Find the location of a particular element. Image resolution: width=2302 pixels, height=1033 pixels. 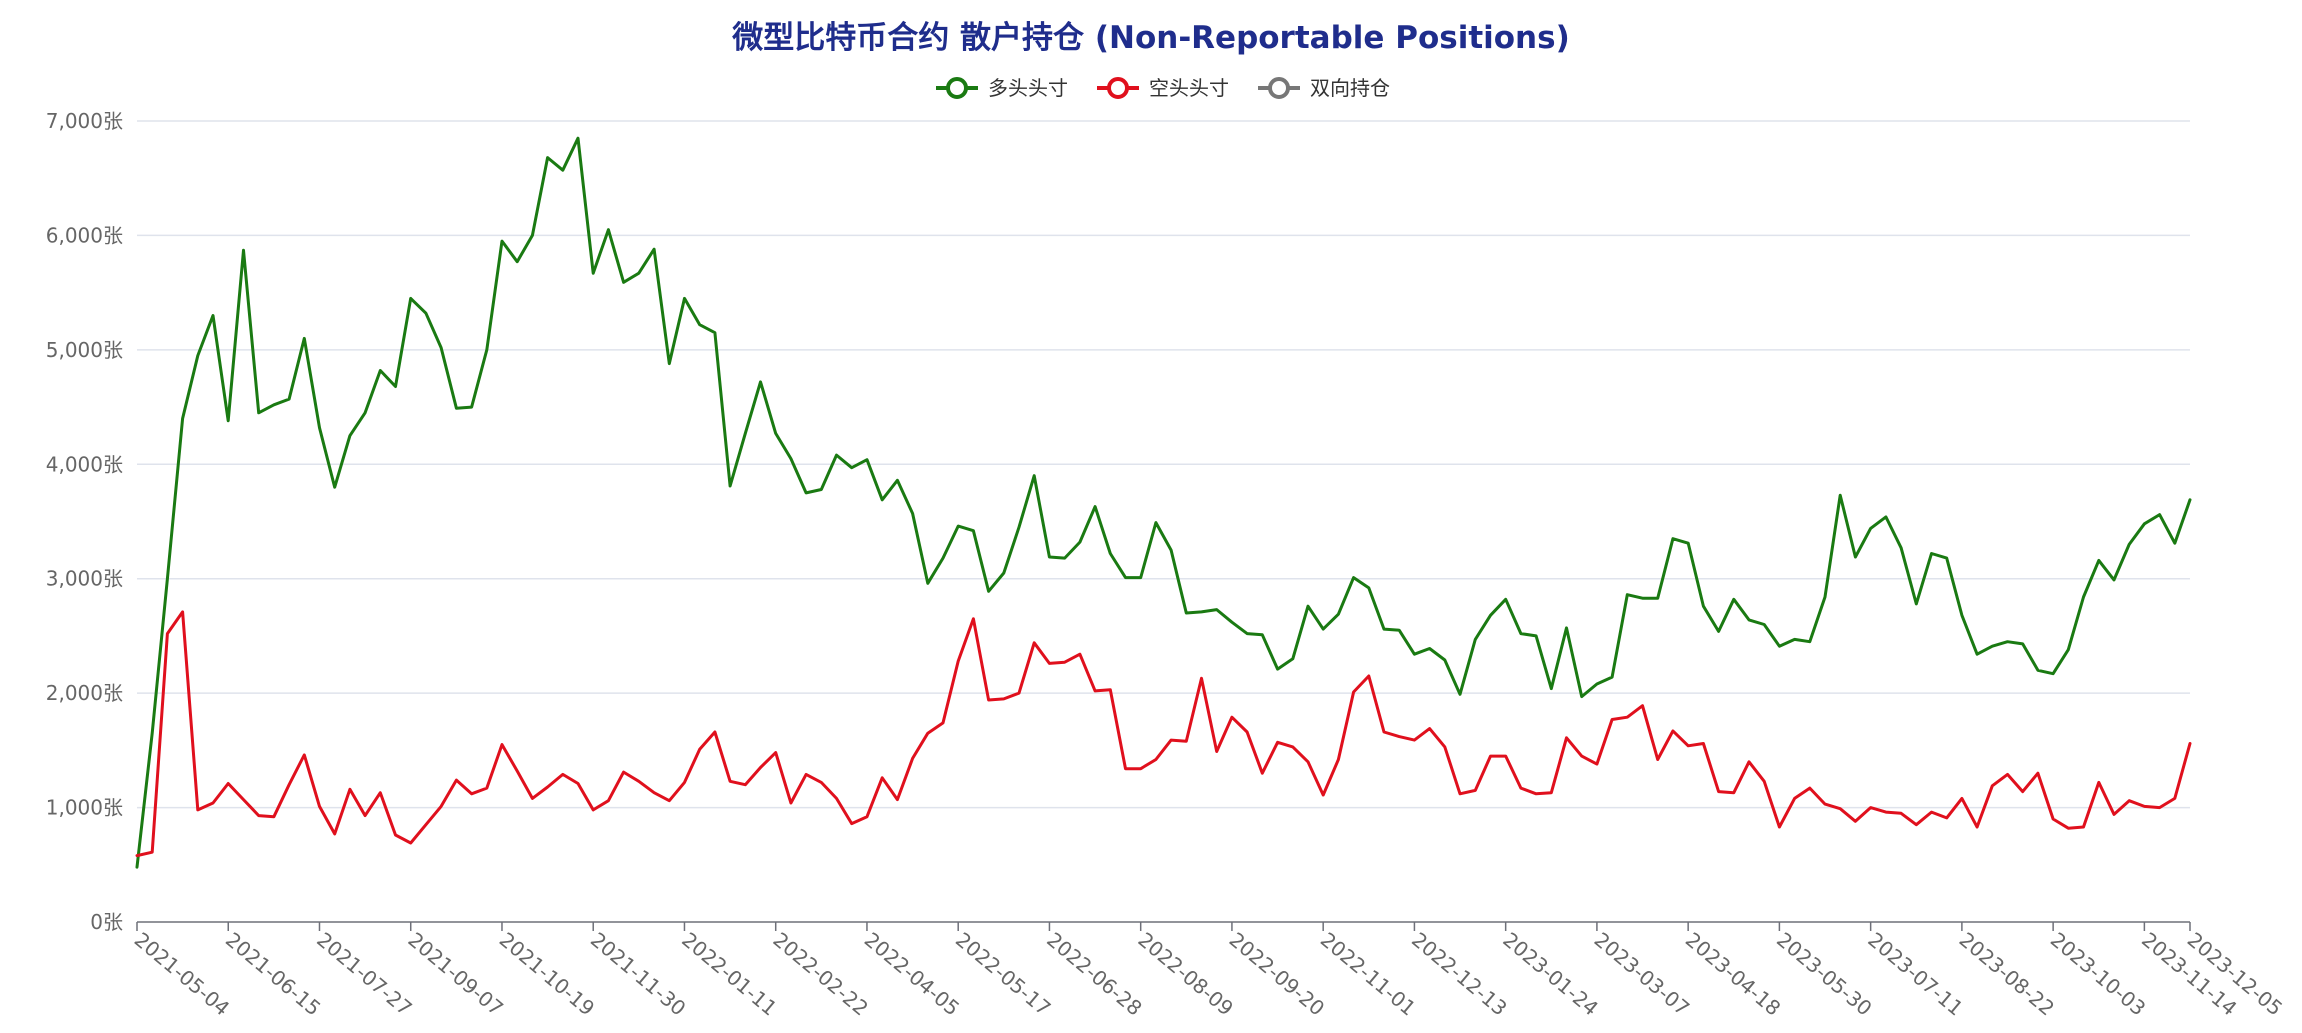

y-tick-label: 4,000张 is located at coordinates (84, 464).